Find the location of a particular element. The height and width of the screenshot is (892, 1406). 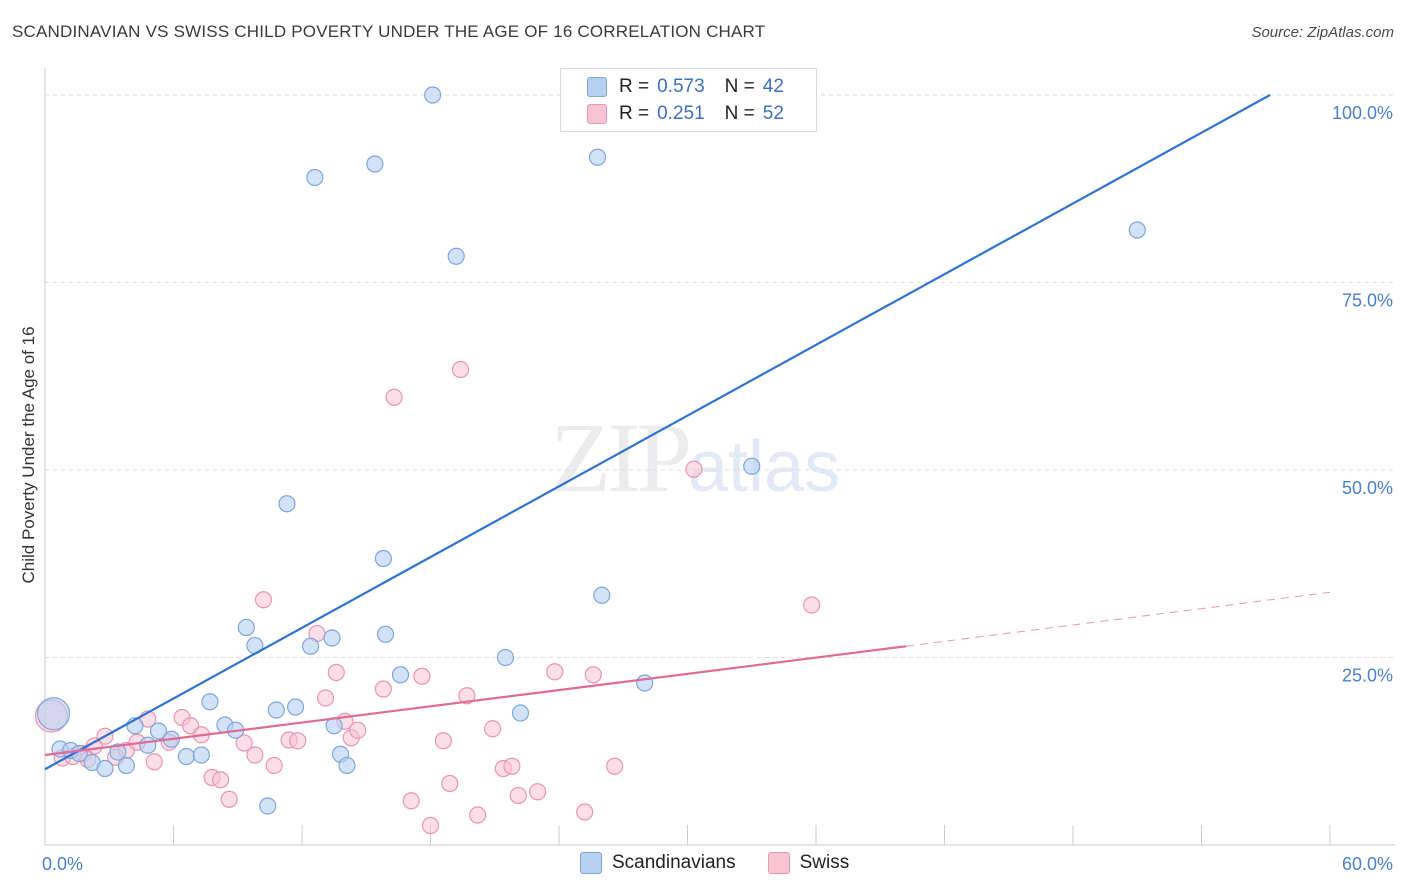

legend-n-value: 42 is located at coordinates (773, 86).